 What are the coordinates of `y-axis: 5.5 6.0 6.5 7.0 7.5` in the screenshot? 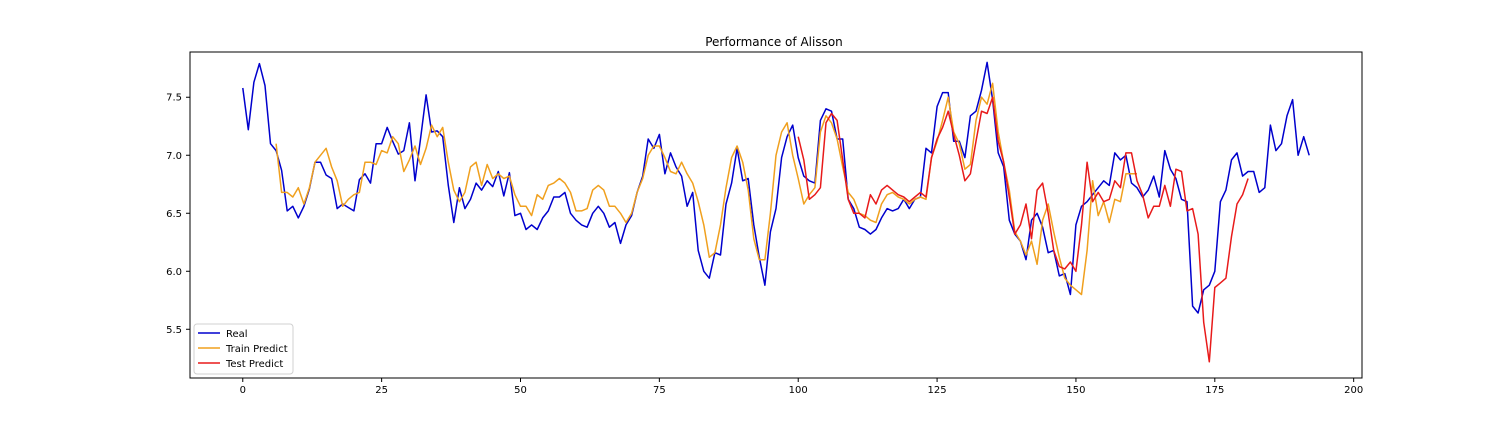 It's located at (178, 214).